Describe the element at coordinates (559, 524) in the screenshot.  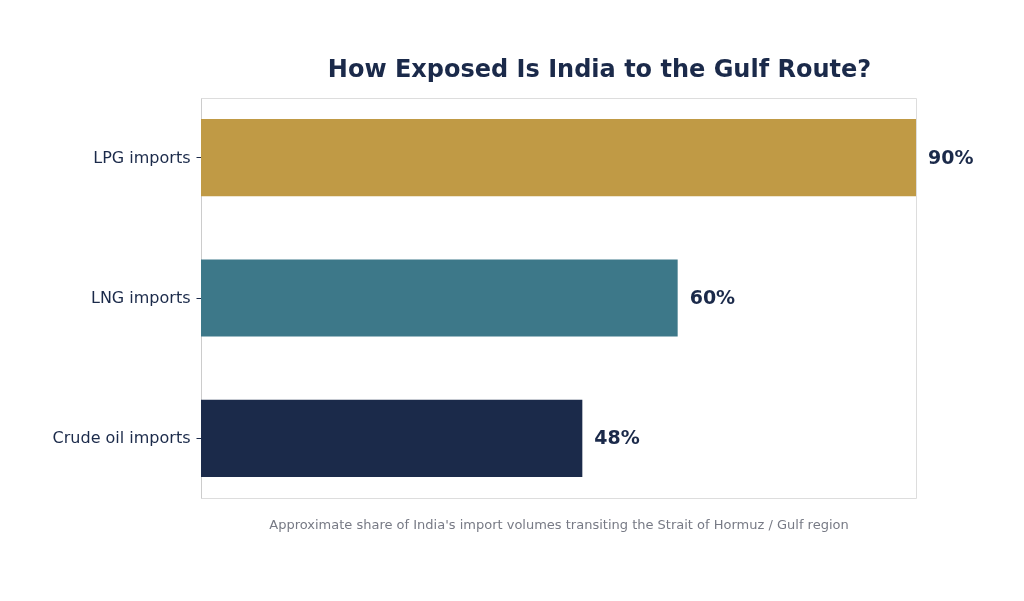
I see `x-axis-title: Approximate share of India's import volumes transiting the Strait of Hormuz / Gulf region` at that location.